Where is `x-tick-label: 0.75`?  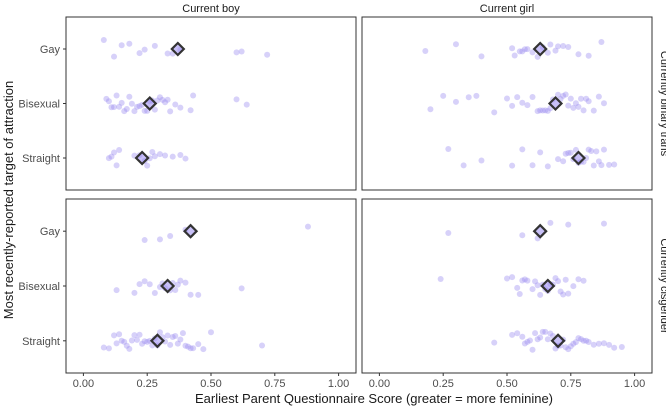
x-tick-label: 0.75 is located at coordinates (274, 384).